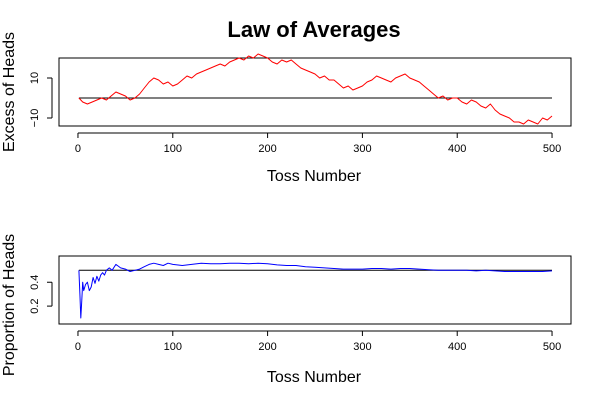  What do you see at coordinates (313, 29) in the screenshot?
I see `figure-title: Law of Averages` at bounding box center [313, 29].